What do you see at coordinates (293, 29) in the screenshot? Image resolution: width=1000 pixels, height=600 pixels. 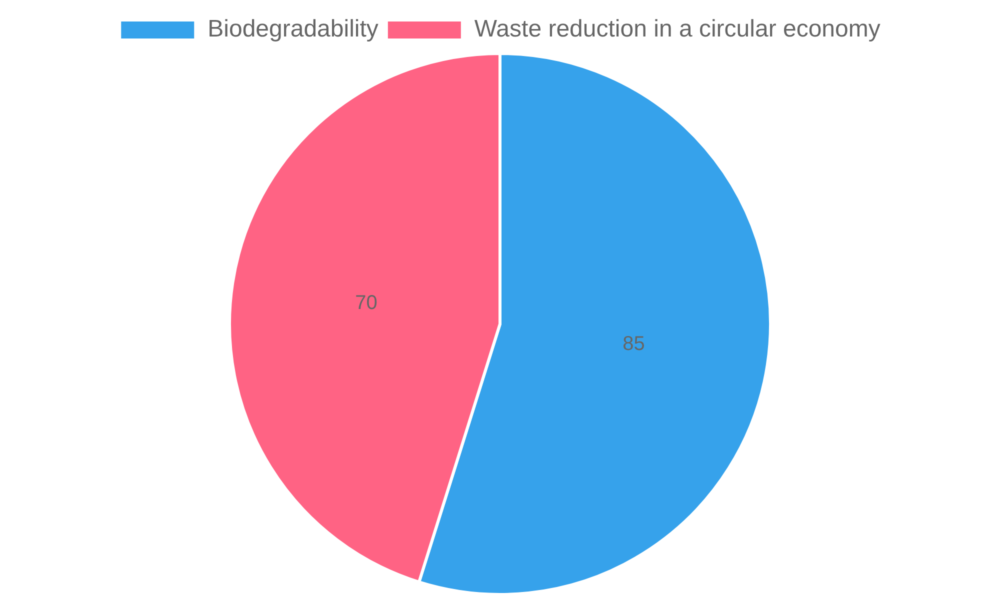 I see `legend-label: Biodegradability` at bounding box center [293, 29].